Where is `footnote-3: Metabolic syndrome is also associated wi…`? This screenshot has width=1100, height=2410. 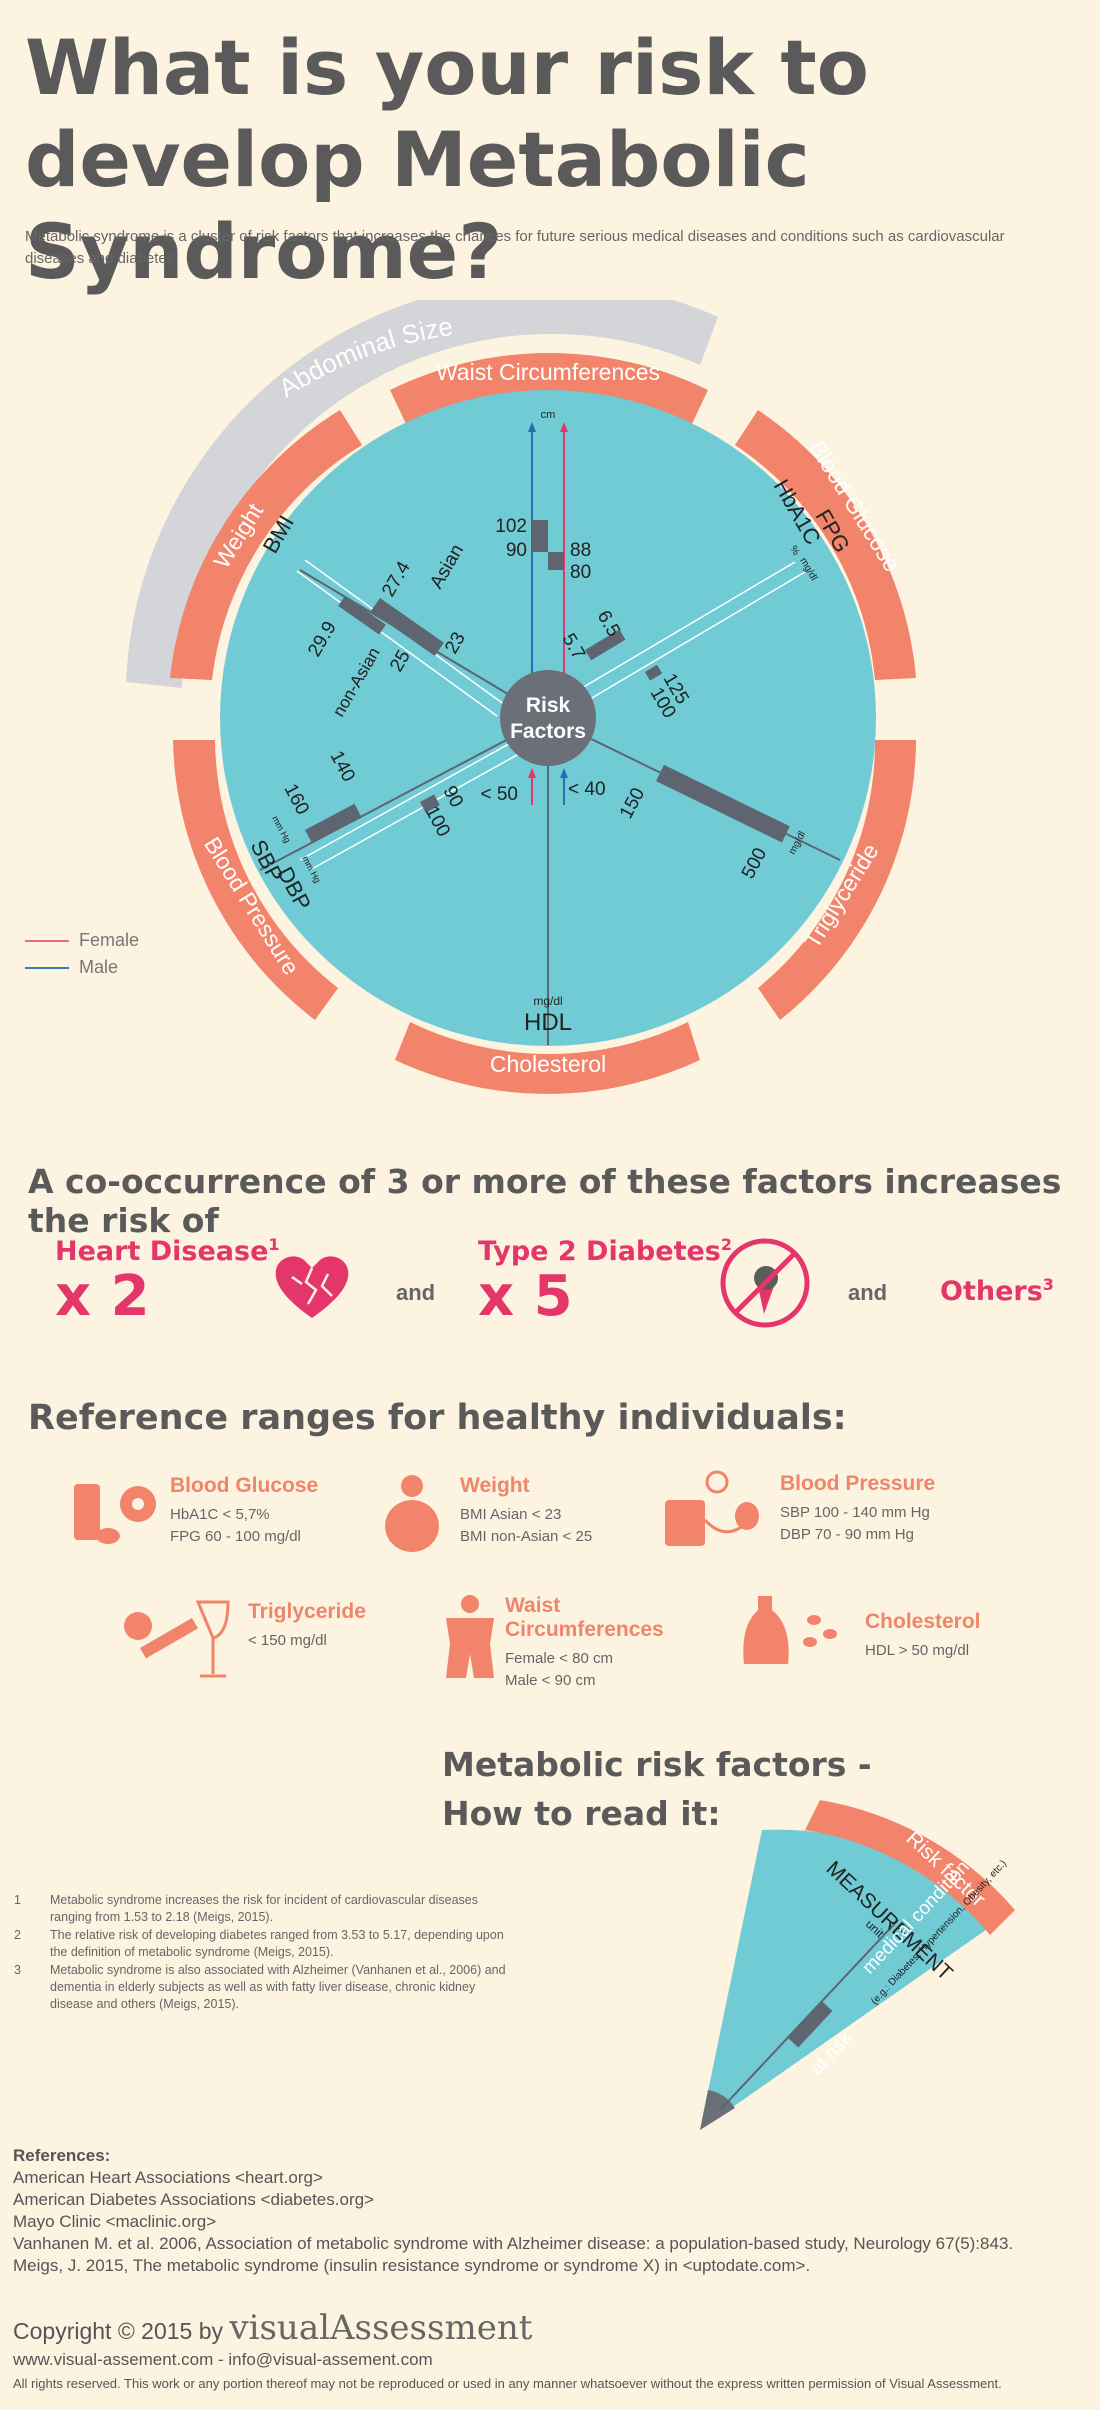 footnote-3: Metabolic syndrome is also associated wi… is located at coordinates (278, 1987).